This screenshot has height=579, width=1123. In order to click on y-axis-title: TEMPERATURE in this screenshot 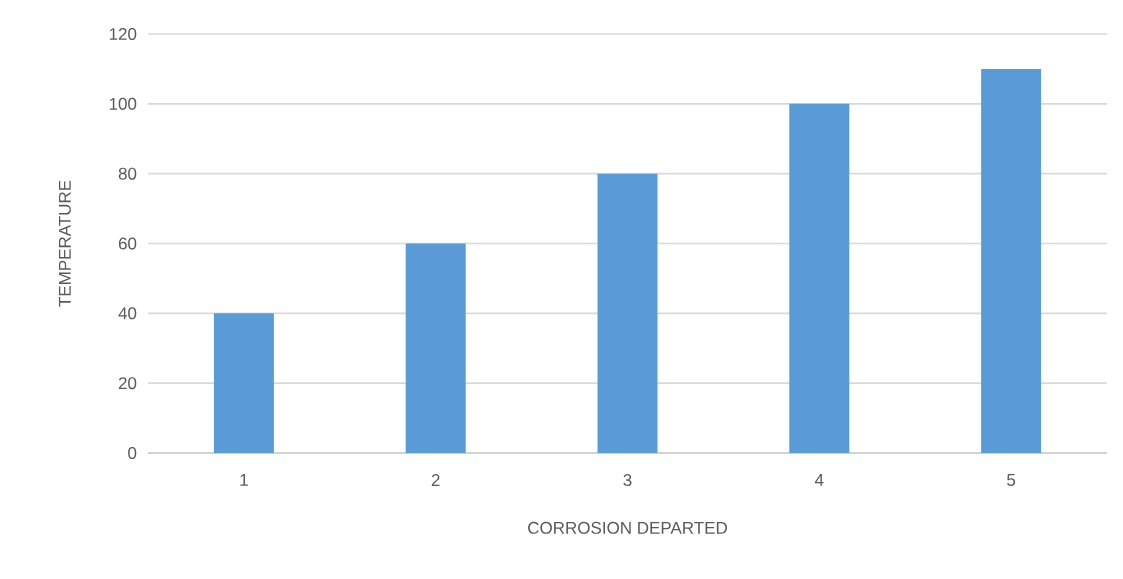, I will do `click(64, 243)`.